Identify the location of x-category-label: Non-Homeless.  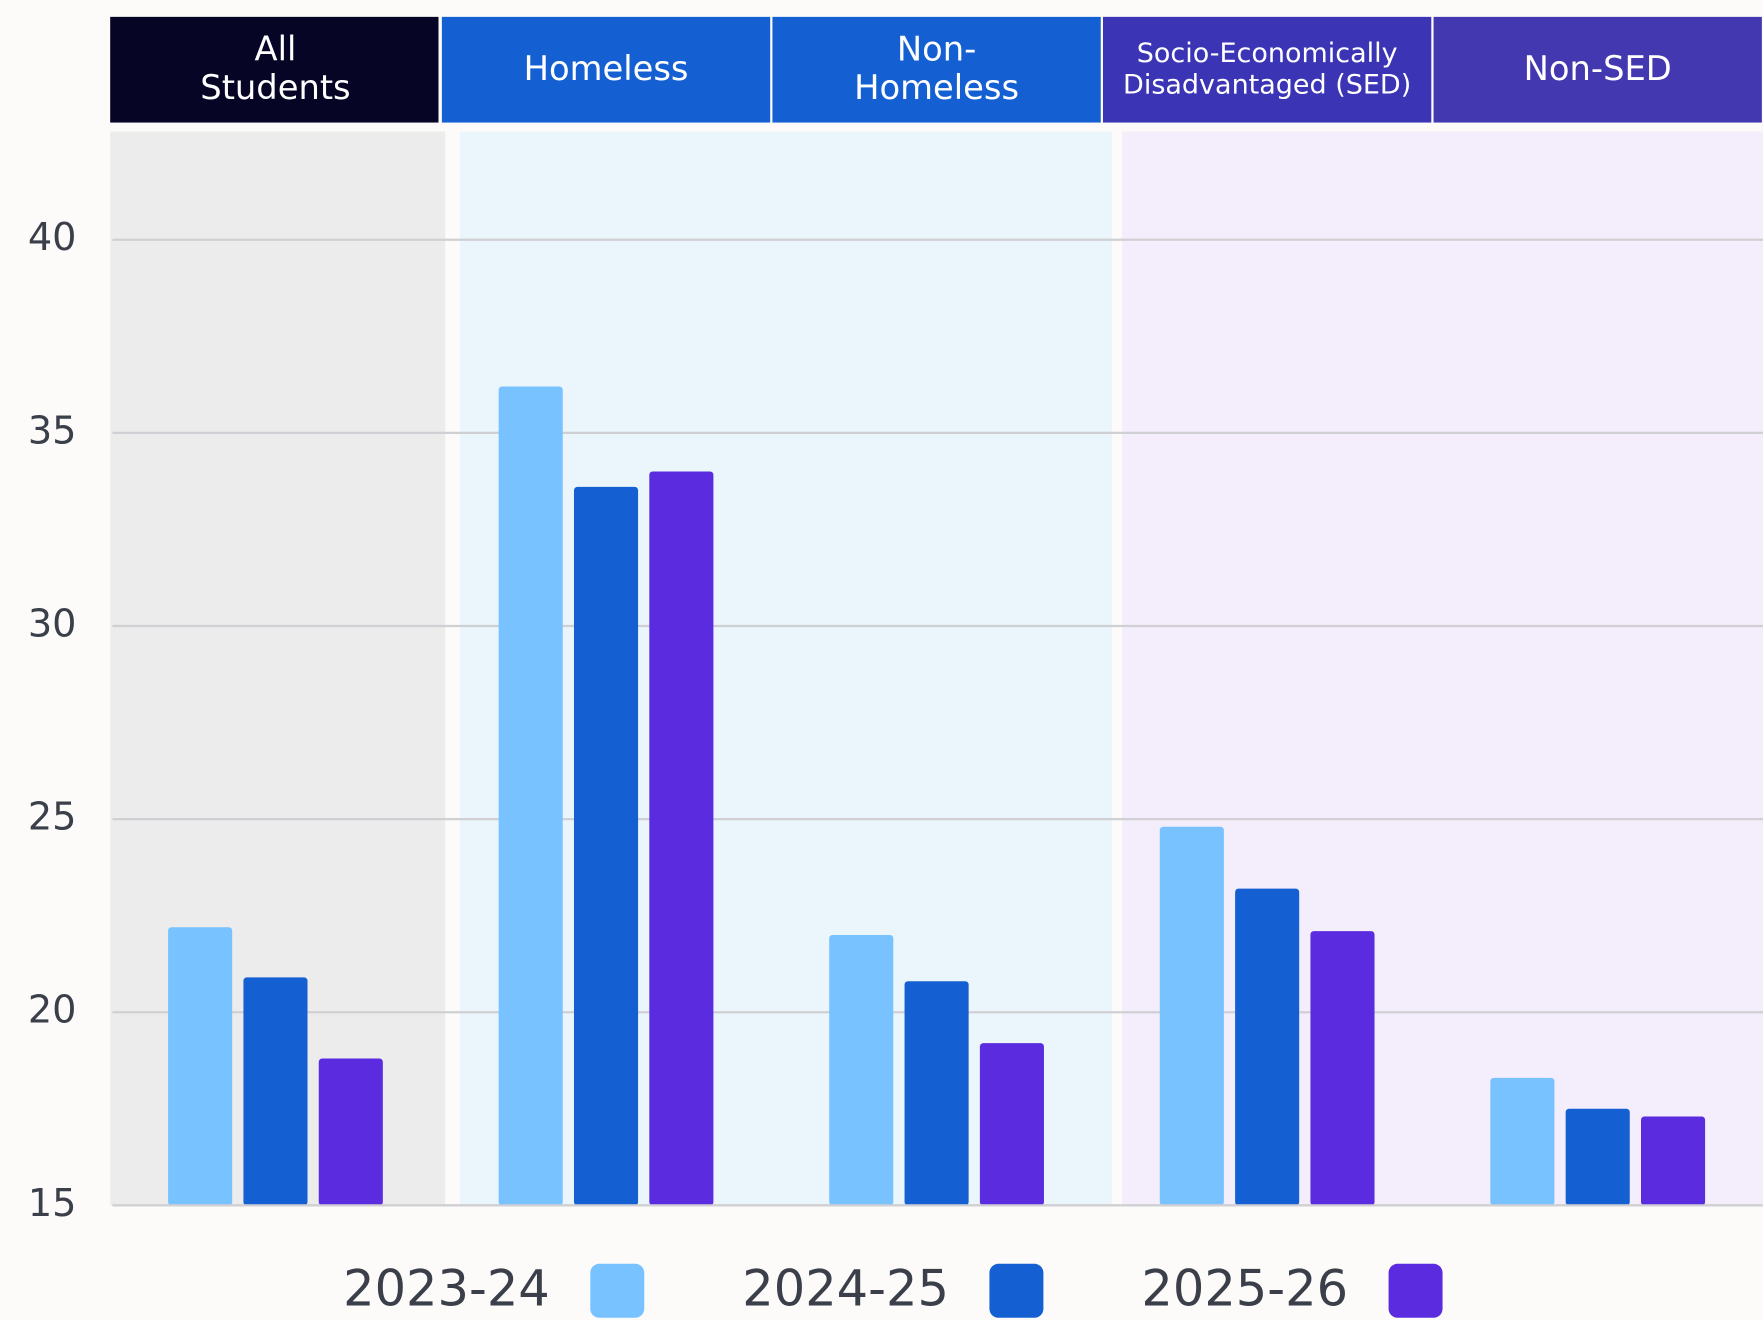
(937, 68).